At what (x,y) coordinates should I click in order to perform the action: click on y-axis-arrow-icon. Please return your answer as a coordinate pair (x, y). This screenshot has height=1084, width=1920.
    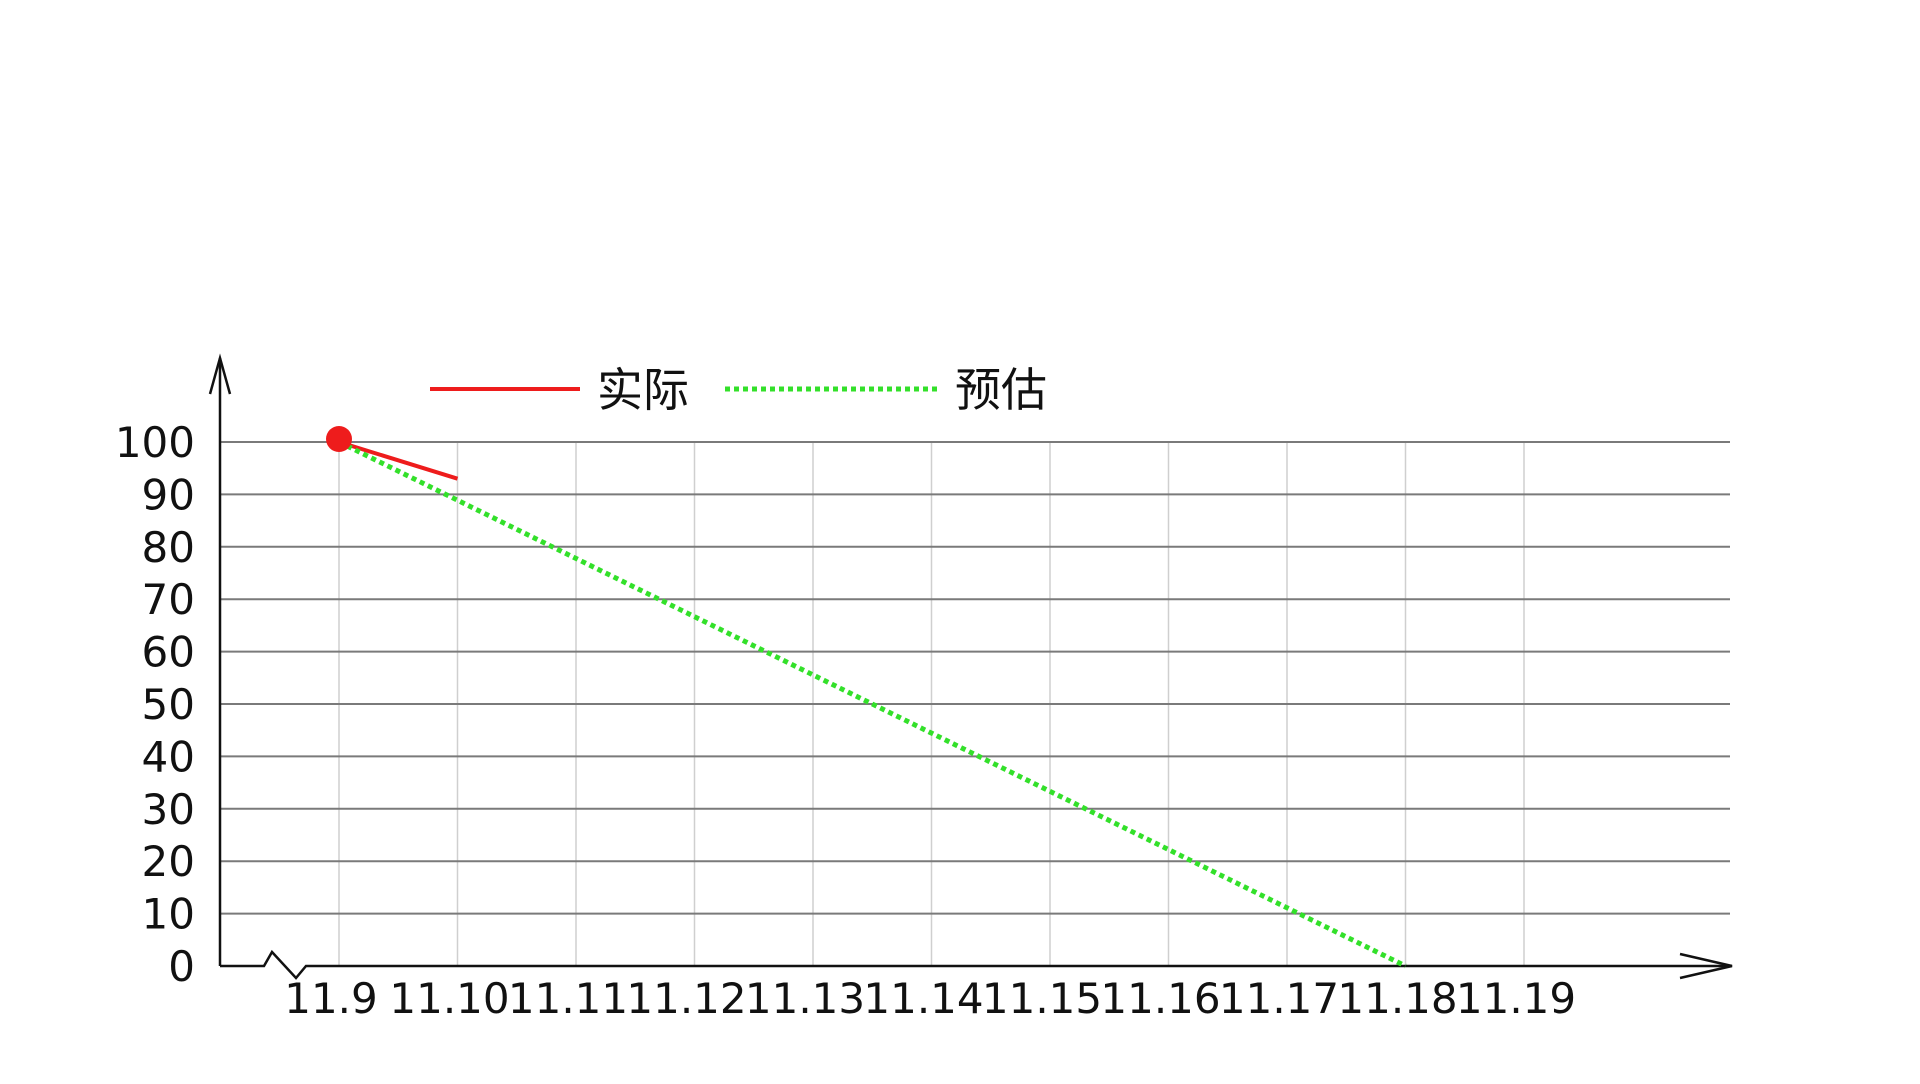
    Looking at the image, I should click on (220, 374).